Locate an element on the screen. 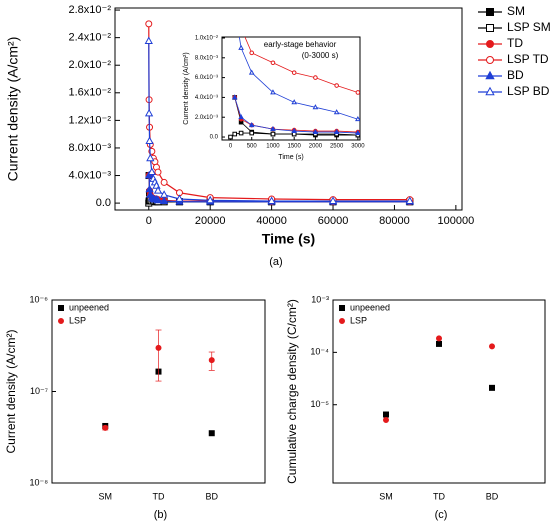  y-axis-label: Cumulative charge density (C/cm²) is located at coordinates (292, 391).